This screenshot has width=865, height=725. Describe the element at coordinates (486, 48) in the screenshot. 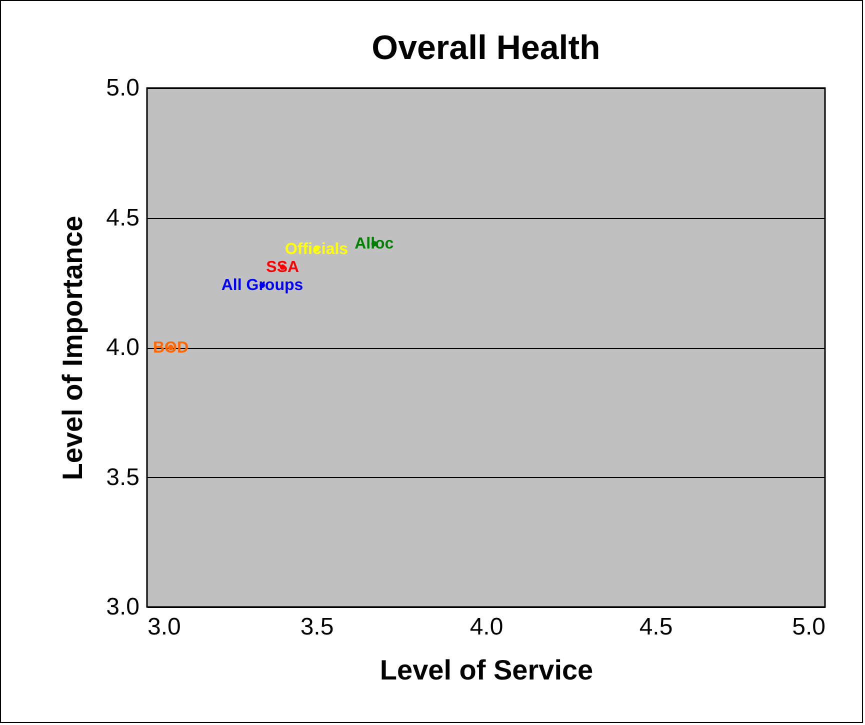

I see `chart-title: Overall Health` at that location.